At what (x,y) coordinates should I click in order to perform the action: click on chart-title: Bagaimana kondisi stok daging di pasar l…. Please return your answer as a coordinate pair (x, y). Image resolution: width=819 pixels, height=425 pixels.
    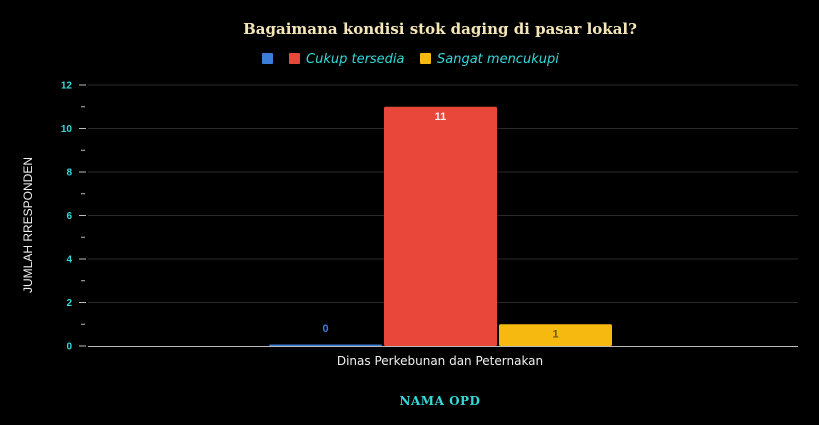
    Looking at the image, I should click on (440, 29).